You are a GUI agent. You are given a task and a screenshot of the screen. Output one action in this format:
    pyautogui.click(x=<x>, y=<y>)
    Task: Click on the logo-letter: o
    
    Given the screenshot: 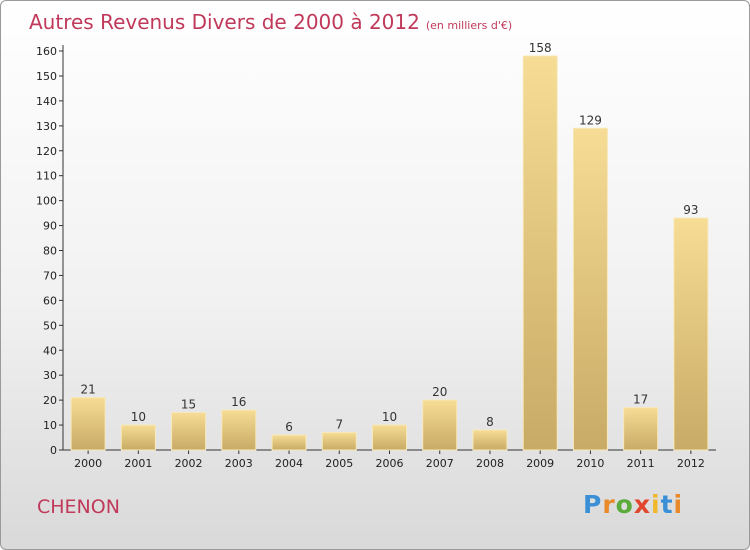 What is the action you would take?
    pyautogui.click(x=624, y=504)
    